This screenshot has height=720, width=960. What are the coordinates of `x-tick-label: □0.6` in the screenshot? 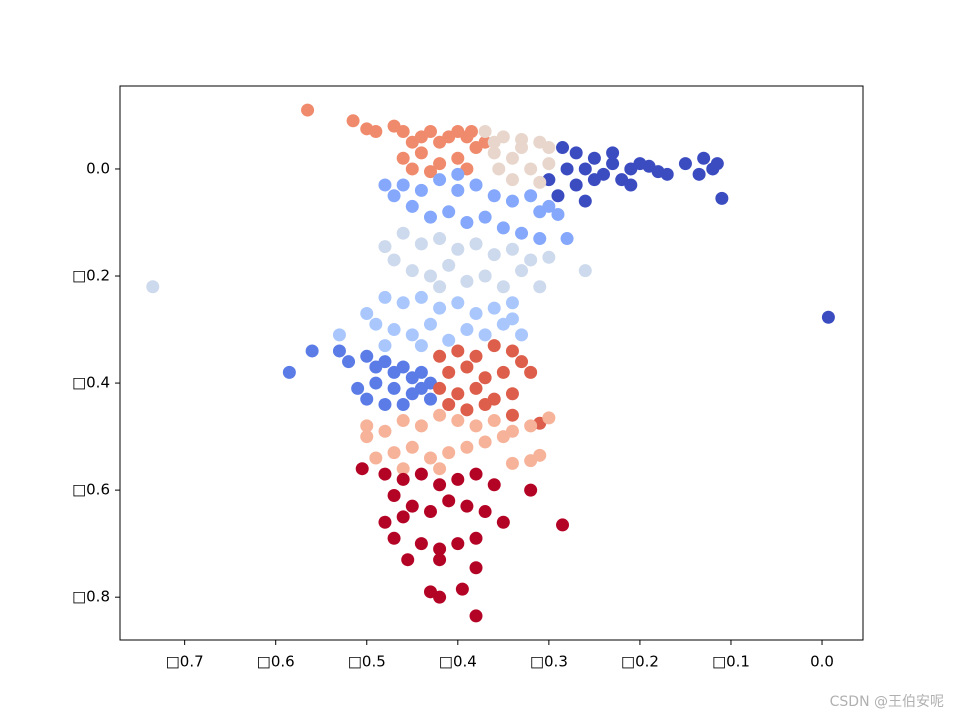 It's located at (276, 662).